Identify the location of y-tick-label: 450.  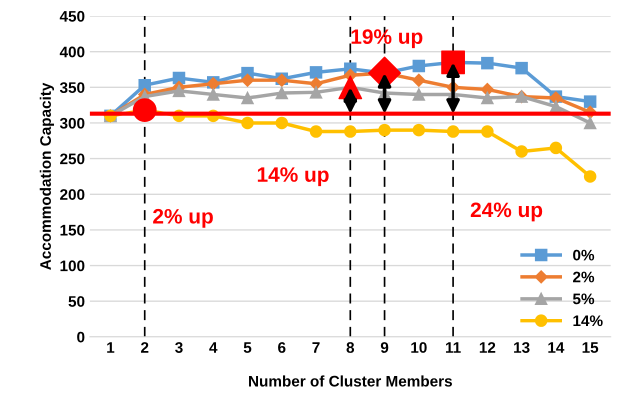
(72, 16).